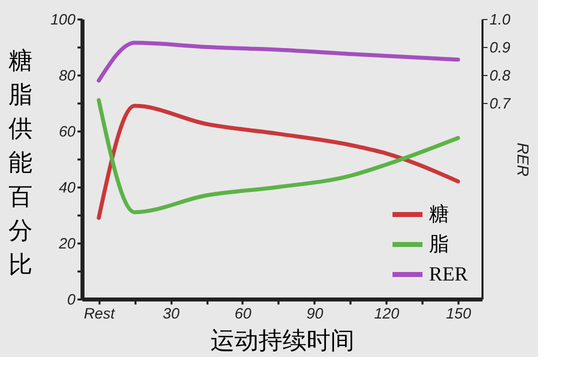 This screenshot has height=376, width=570. Describe the element at coordinates (67, 76) in the screenshot. I see `y-tick-label: 80` at that location.